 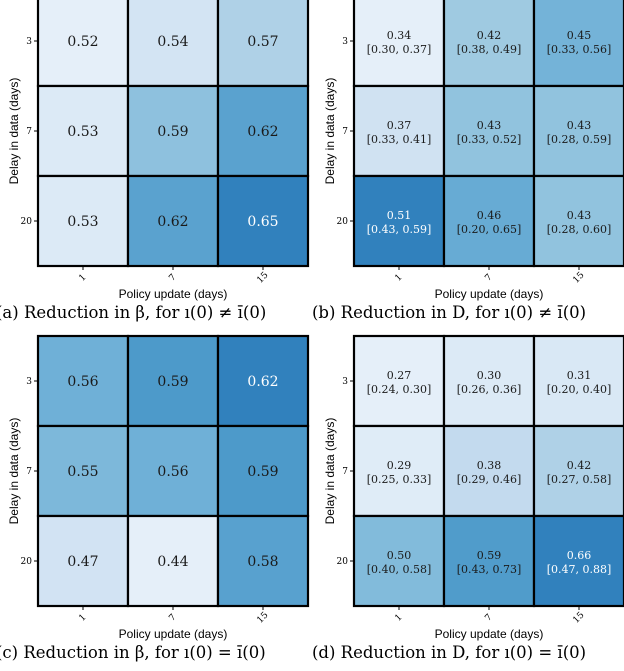 I want to click on cell-value-label: 0.44, so click(x=172, y=562).